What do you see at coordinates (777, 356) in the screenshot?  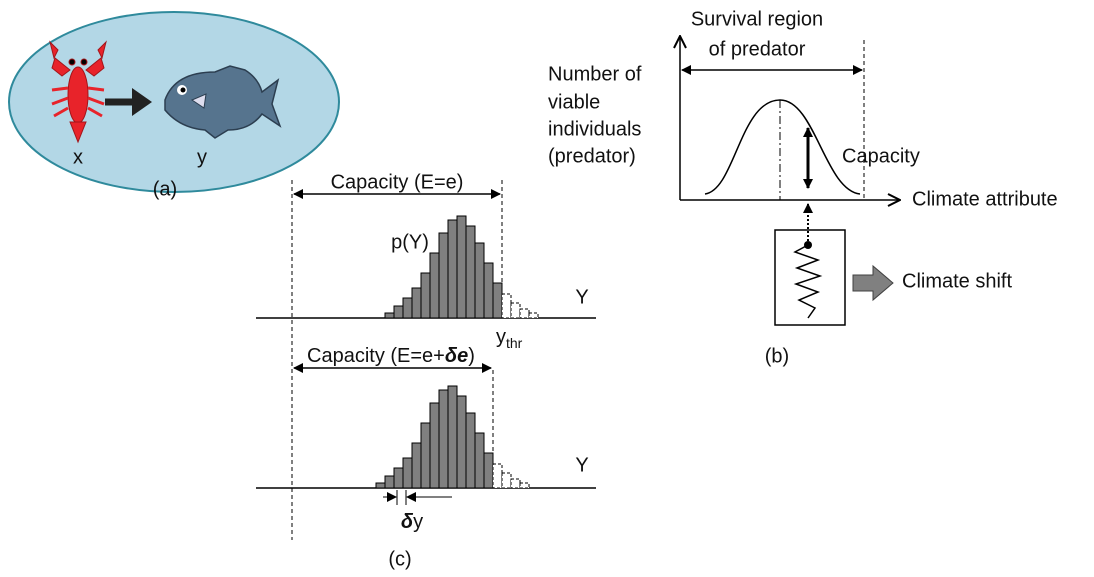 I see `caption: (b)` at bounding box center [777, 356].